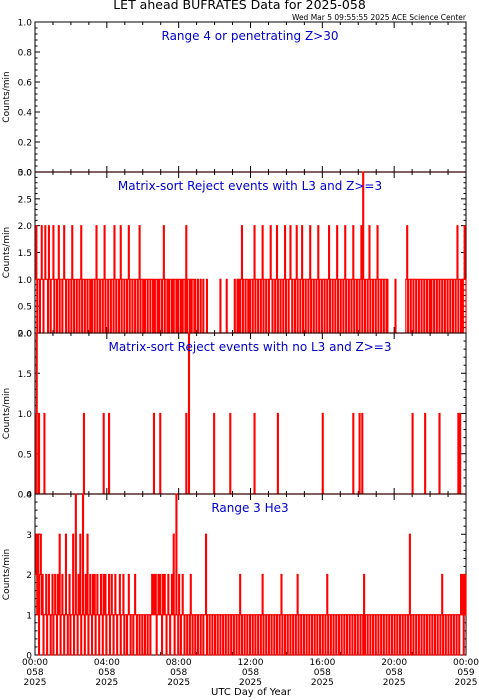 This screenshot has width=479, height=700. What do you see at coordinates (322, 663) in the screenshot?
I see `x-tick-label-time: 16:00` at bounding box center [322, 663].